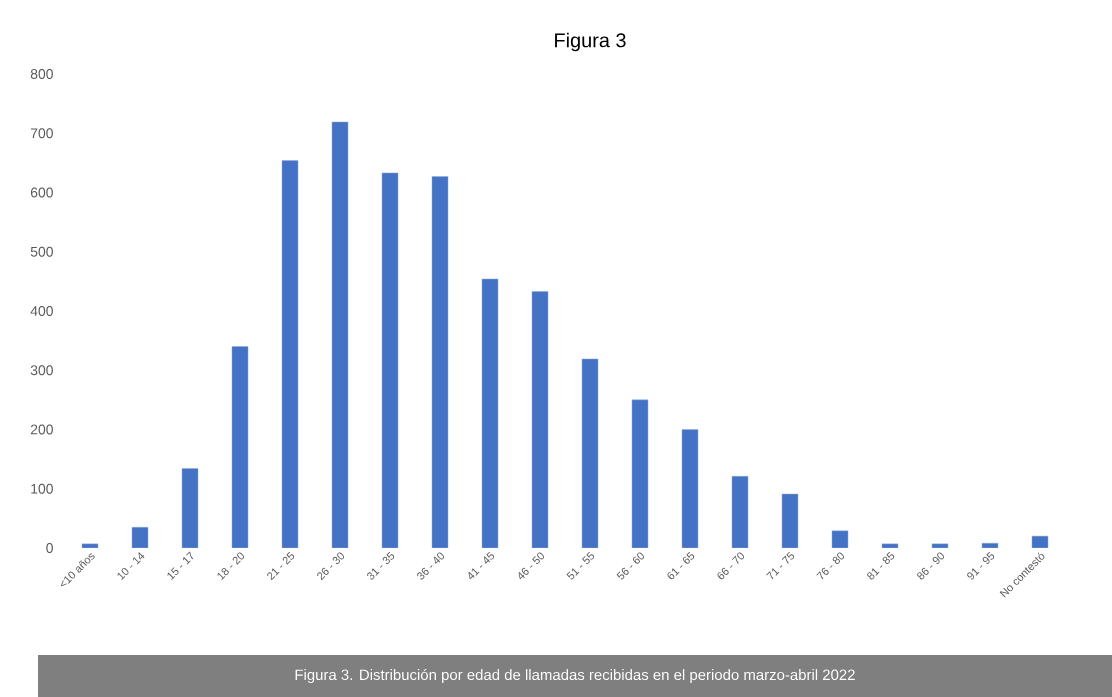 The image size is (1112, 697). I want to click on y-tick-label: 400, so click(41, 311).